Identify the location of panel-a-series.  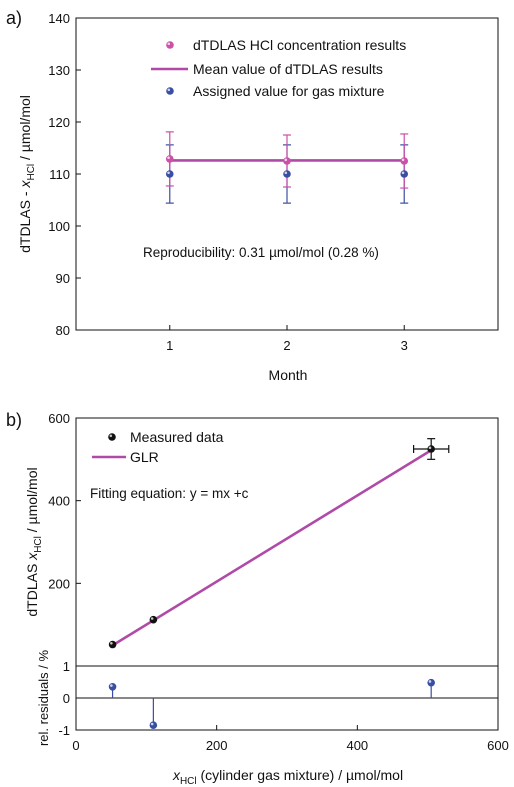
(287, 167).